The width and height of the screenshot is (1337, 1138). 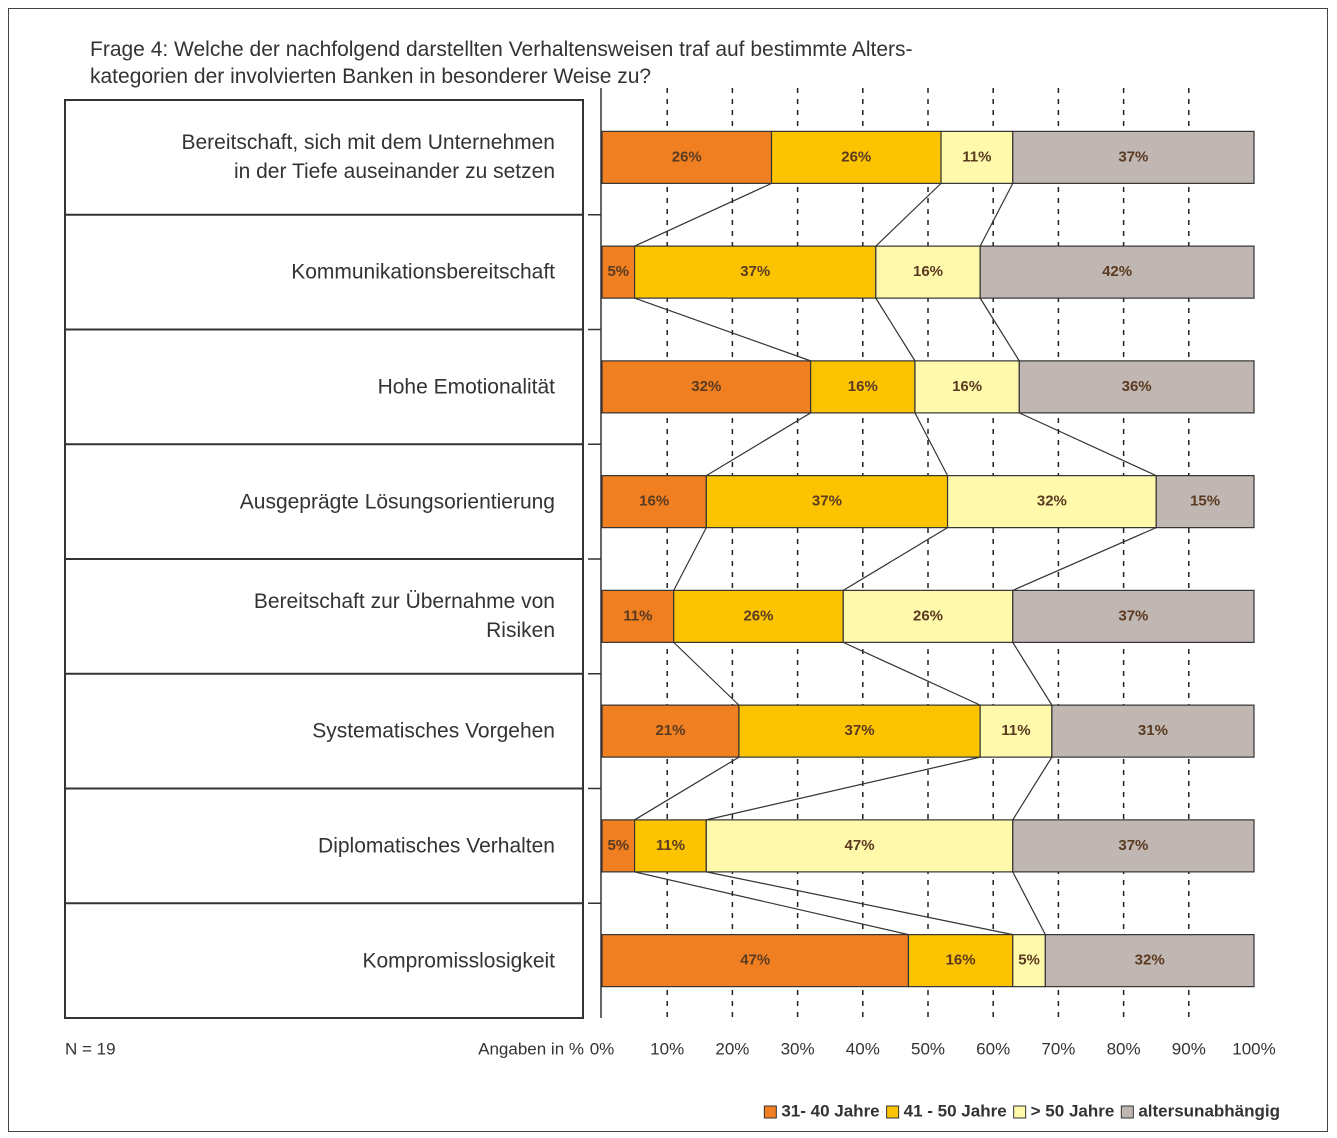 I want to click on x-tick-label: 50%, so click(x=928, y=1048).